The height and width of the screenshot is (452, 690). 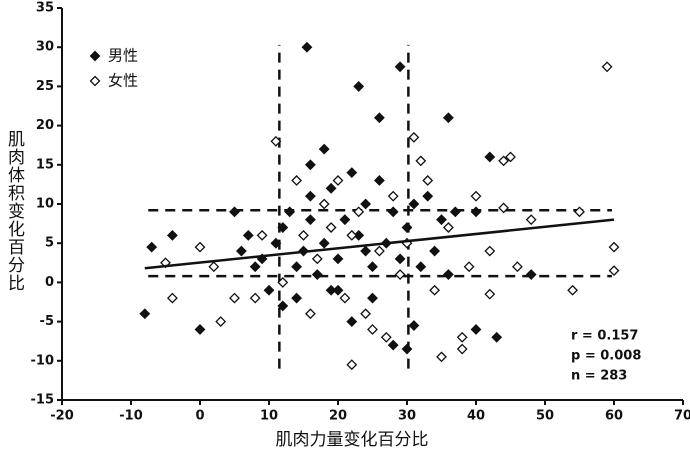 What do you see at coordinates (49, 282) in the screenshot?
I see `y-tick-label: 0` at bounding box center [49, 282].